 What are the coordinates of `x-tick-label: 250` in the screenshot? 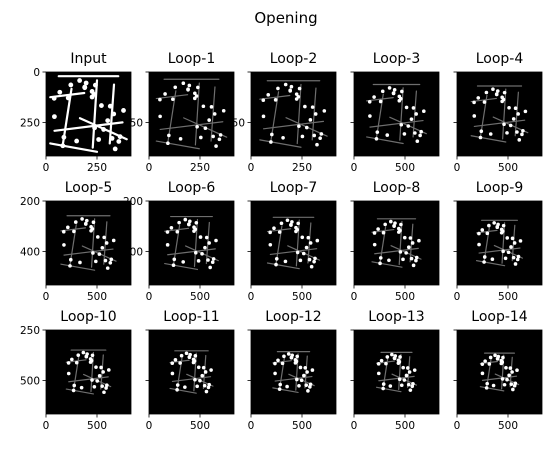 It's located at (200, 168).